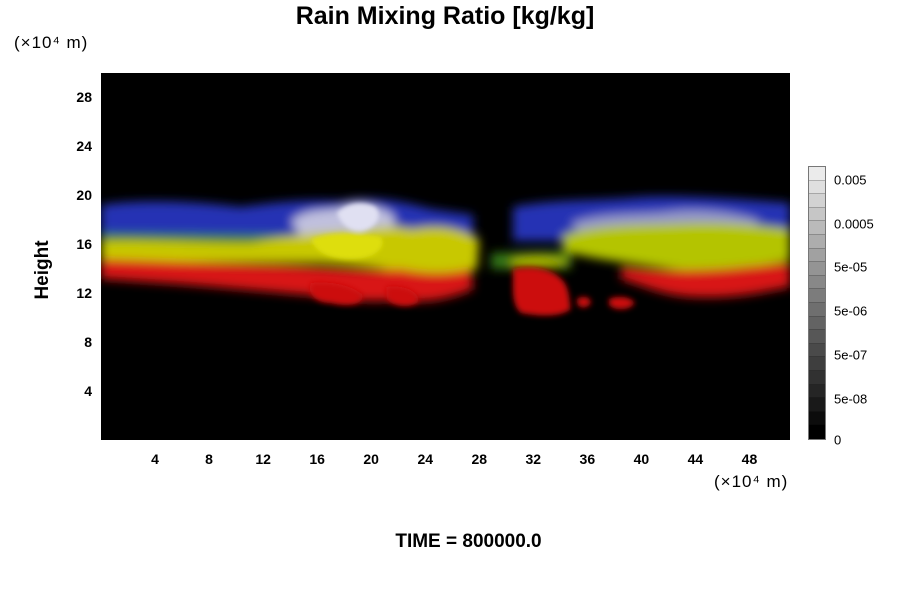 Image resolution: width=900 pixels, height=600 pixels. I want to click on x-tick-label: 20, so click(371, 459).